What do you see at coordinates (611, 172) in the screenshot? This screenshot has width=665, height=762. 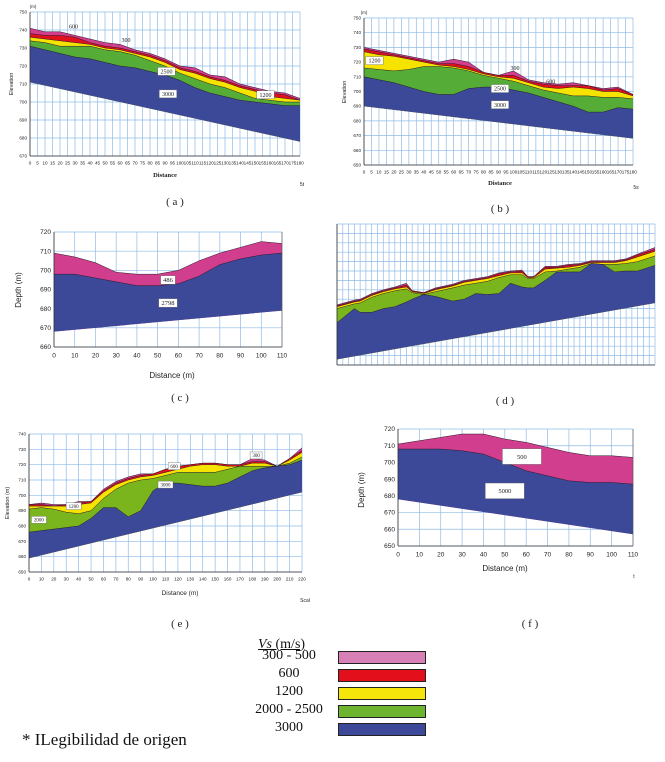 I see `x-tick-label: 165` at bounding box center [611, 172].